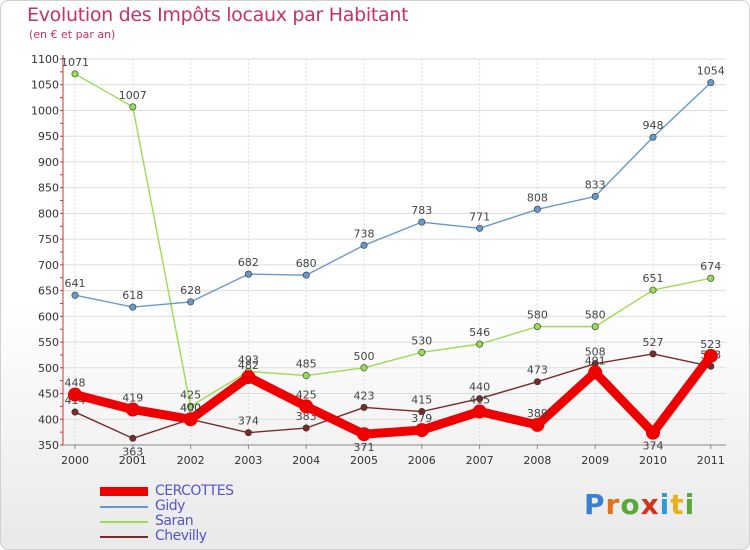  I want to click on x-tick-label: 2003, so click(248, 460).